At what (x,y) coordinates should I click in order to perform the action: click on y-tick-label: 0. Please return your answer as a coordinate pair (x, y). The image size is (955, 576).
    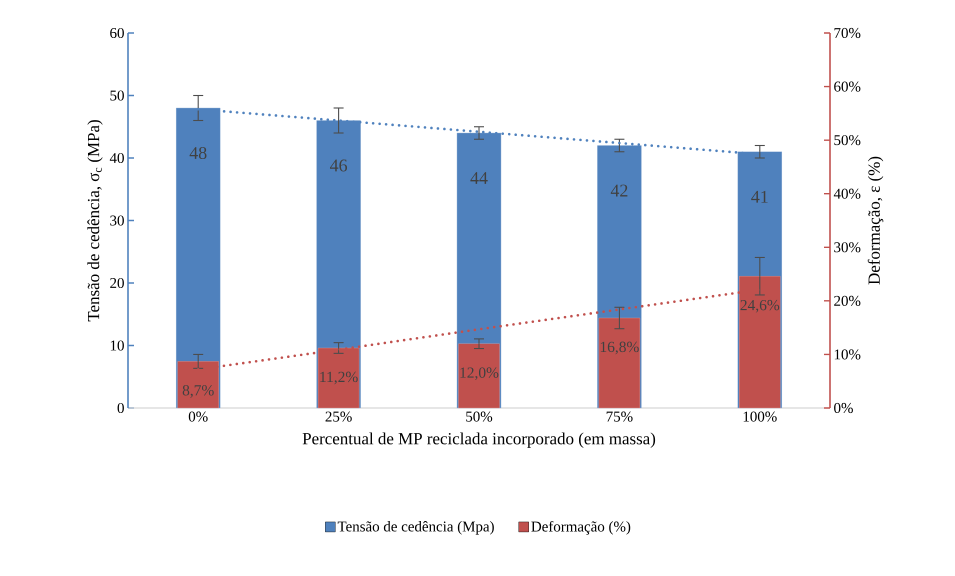
    Looking at the image, I should click on (121, 408).